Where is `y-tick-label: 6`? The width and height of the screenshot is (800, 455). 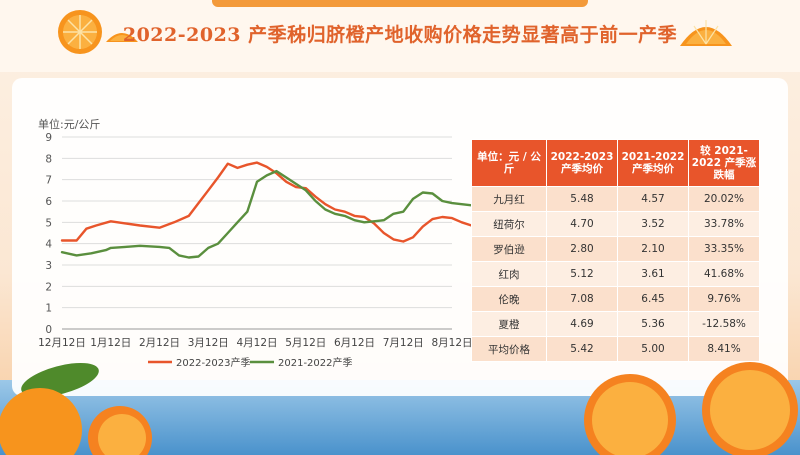 y-tick-label: 6 is located at coordinates (48, 202).